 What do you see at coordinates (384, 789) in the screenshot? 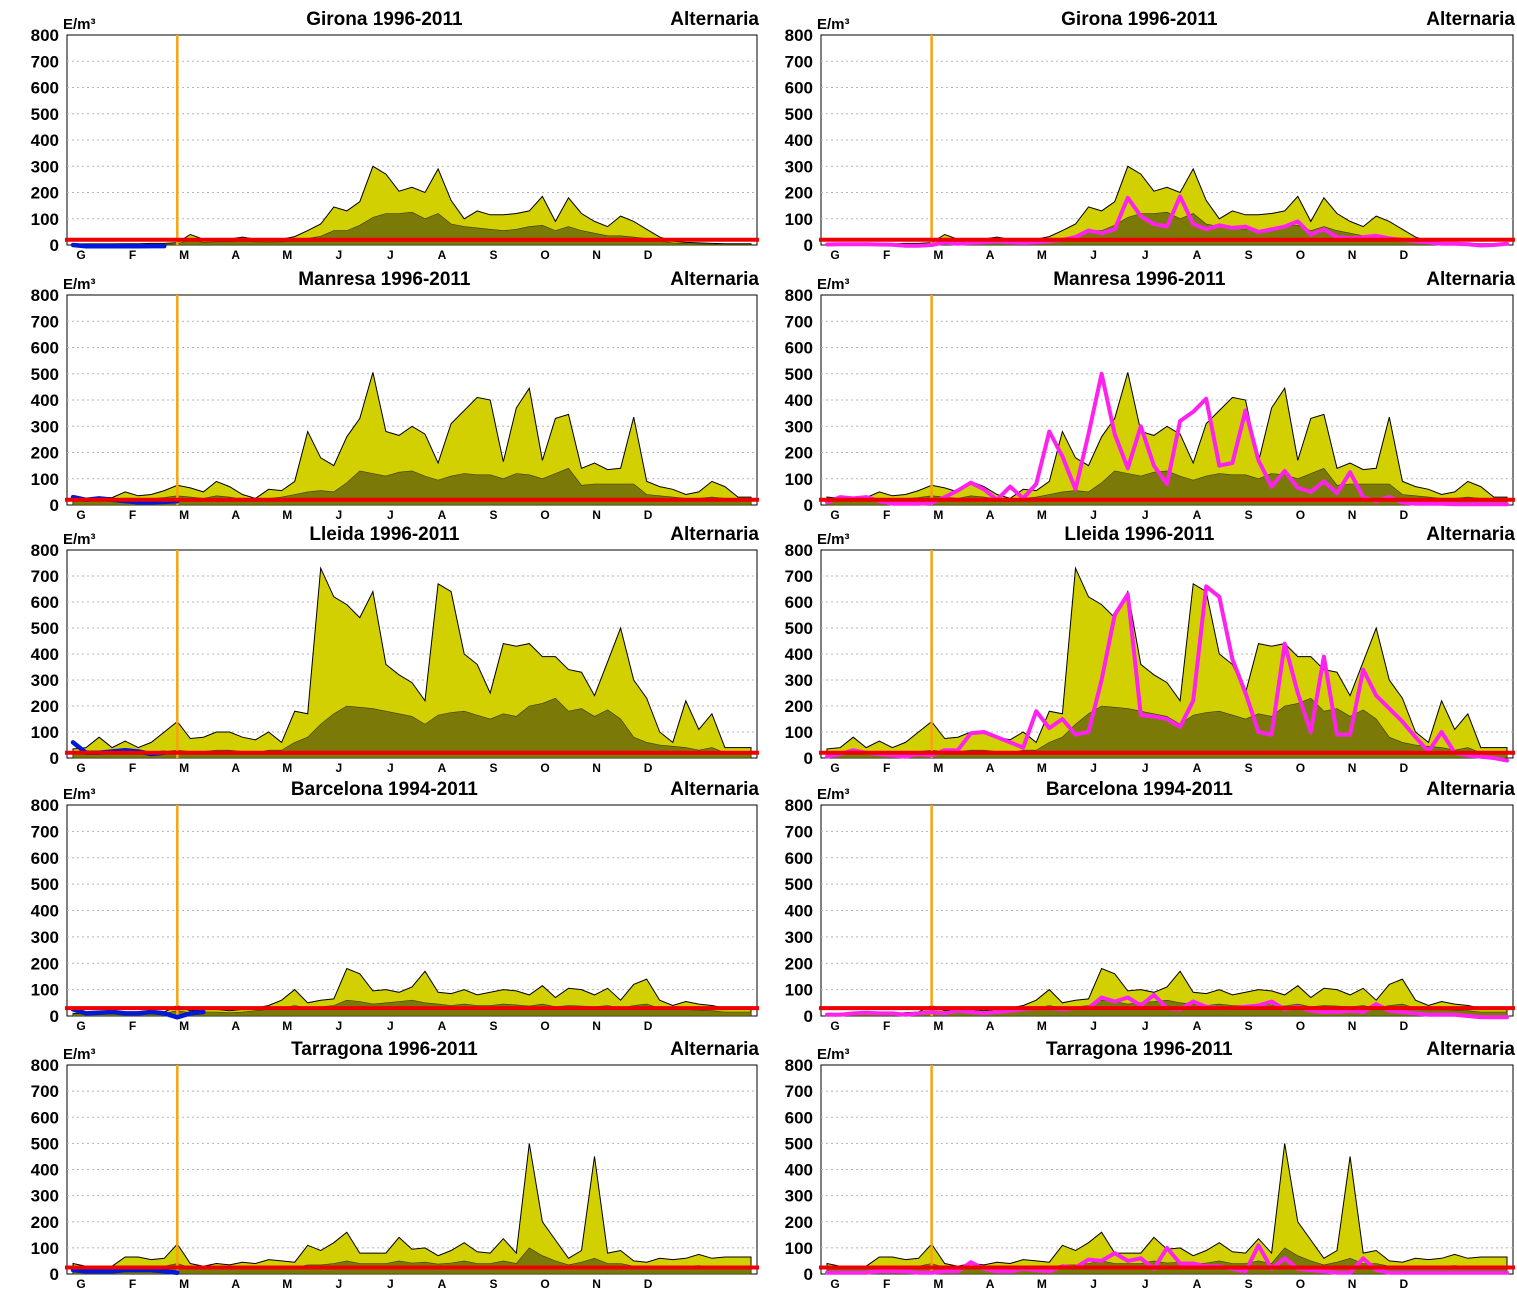
I see `chart-title: Barcelona 1994-2011` at bounding box center [384, 789].